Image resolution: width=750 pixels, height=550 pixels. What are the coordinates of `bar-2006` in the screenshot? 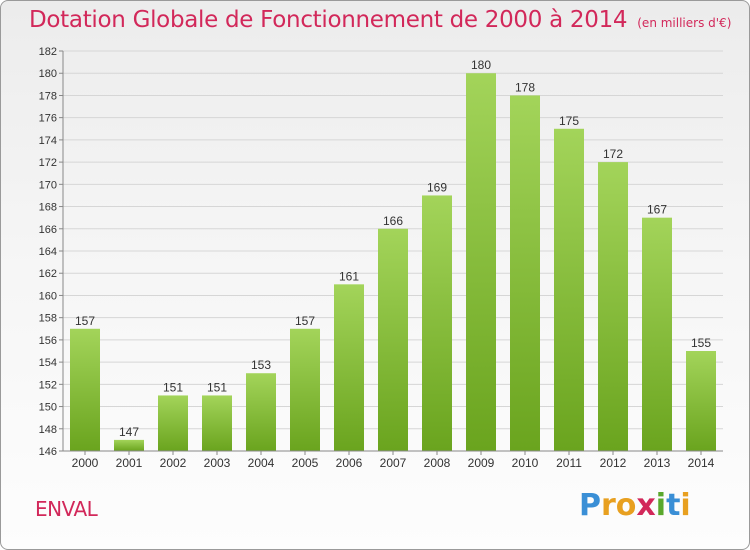 It's located at (349, 367).